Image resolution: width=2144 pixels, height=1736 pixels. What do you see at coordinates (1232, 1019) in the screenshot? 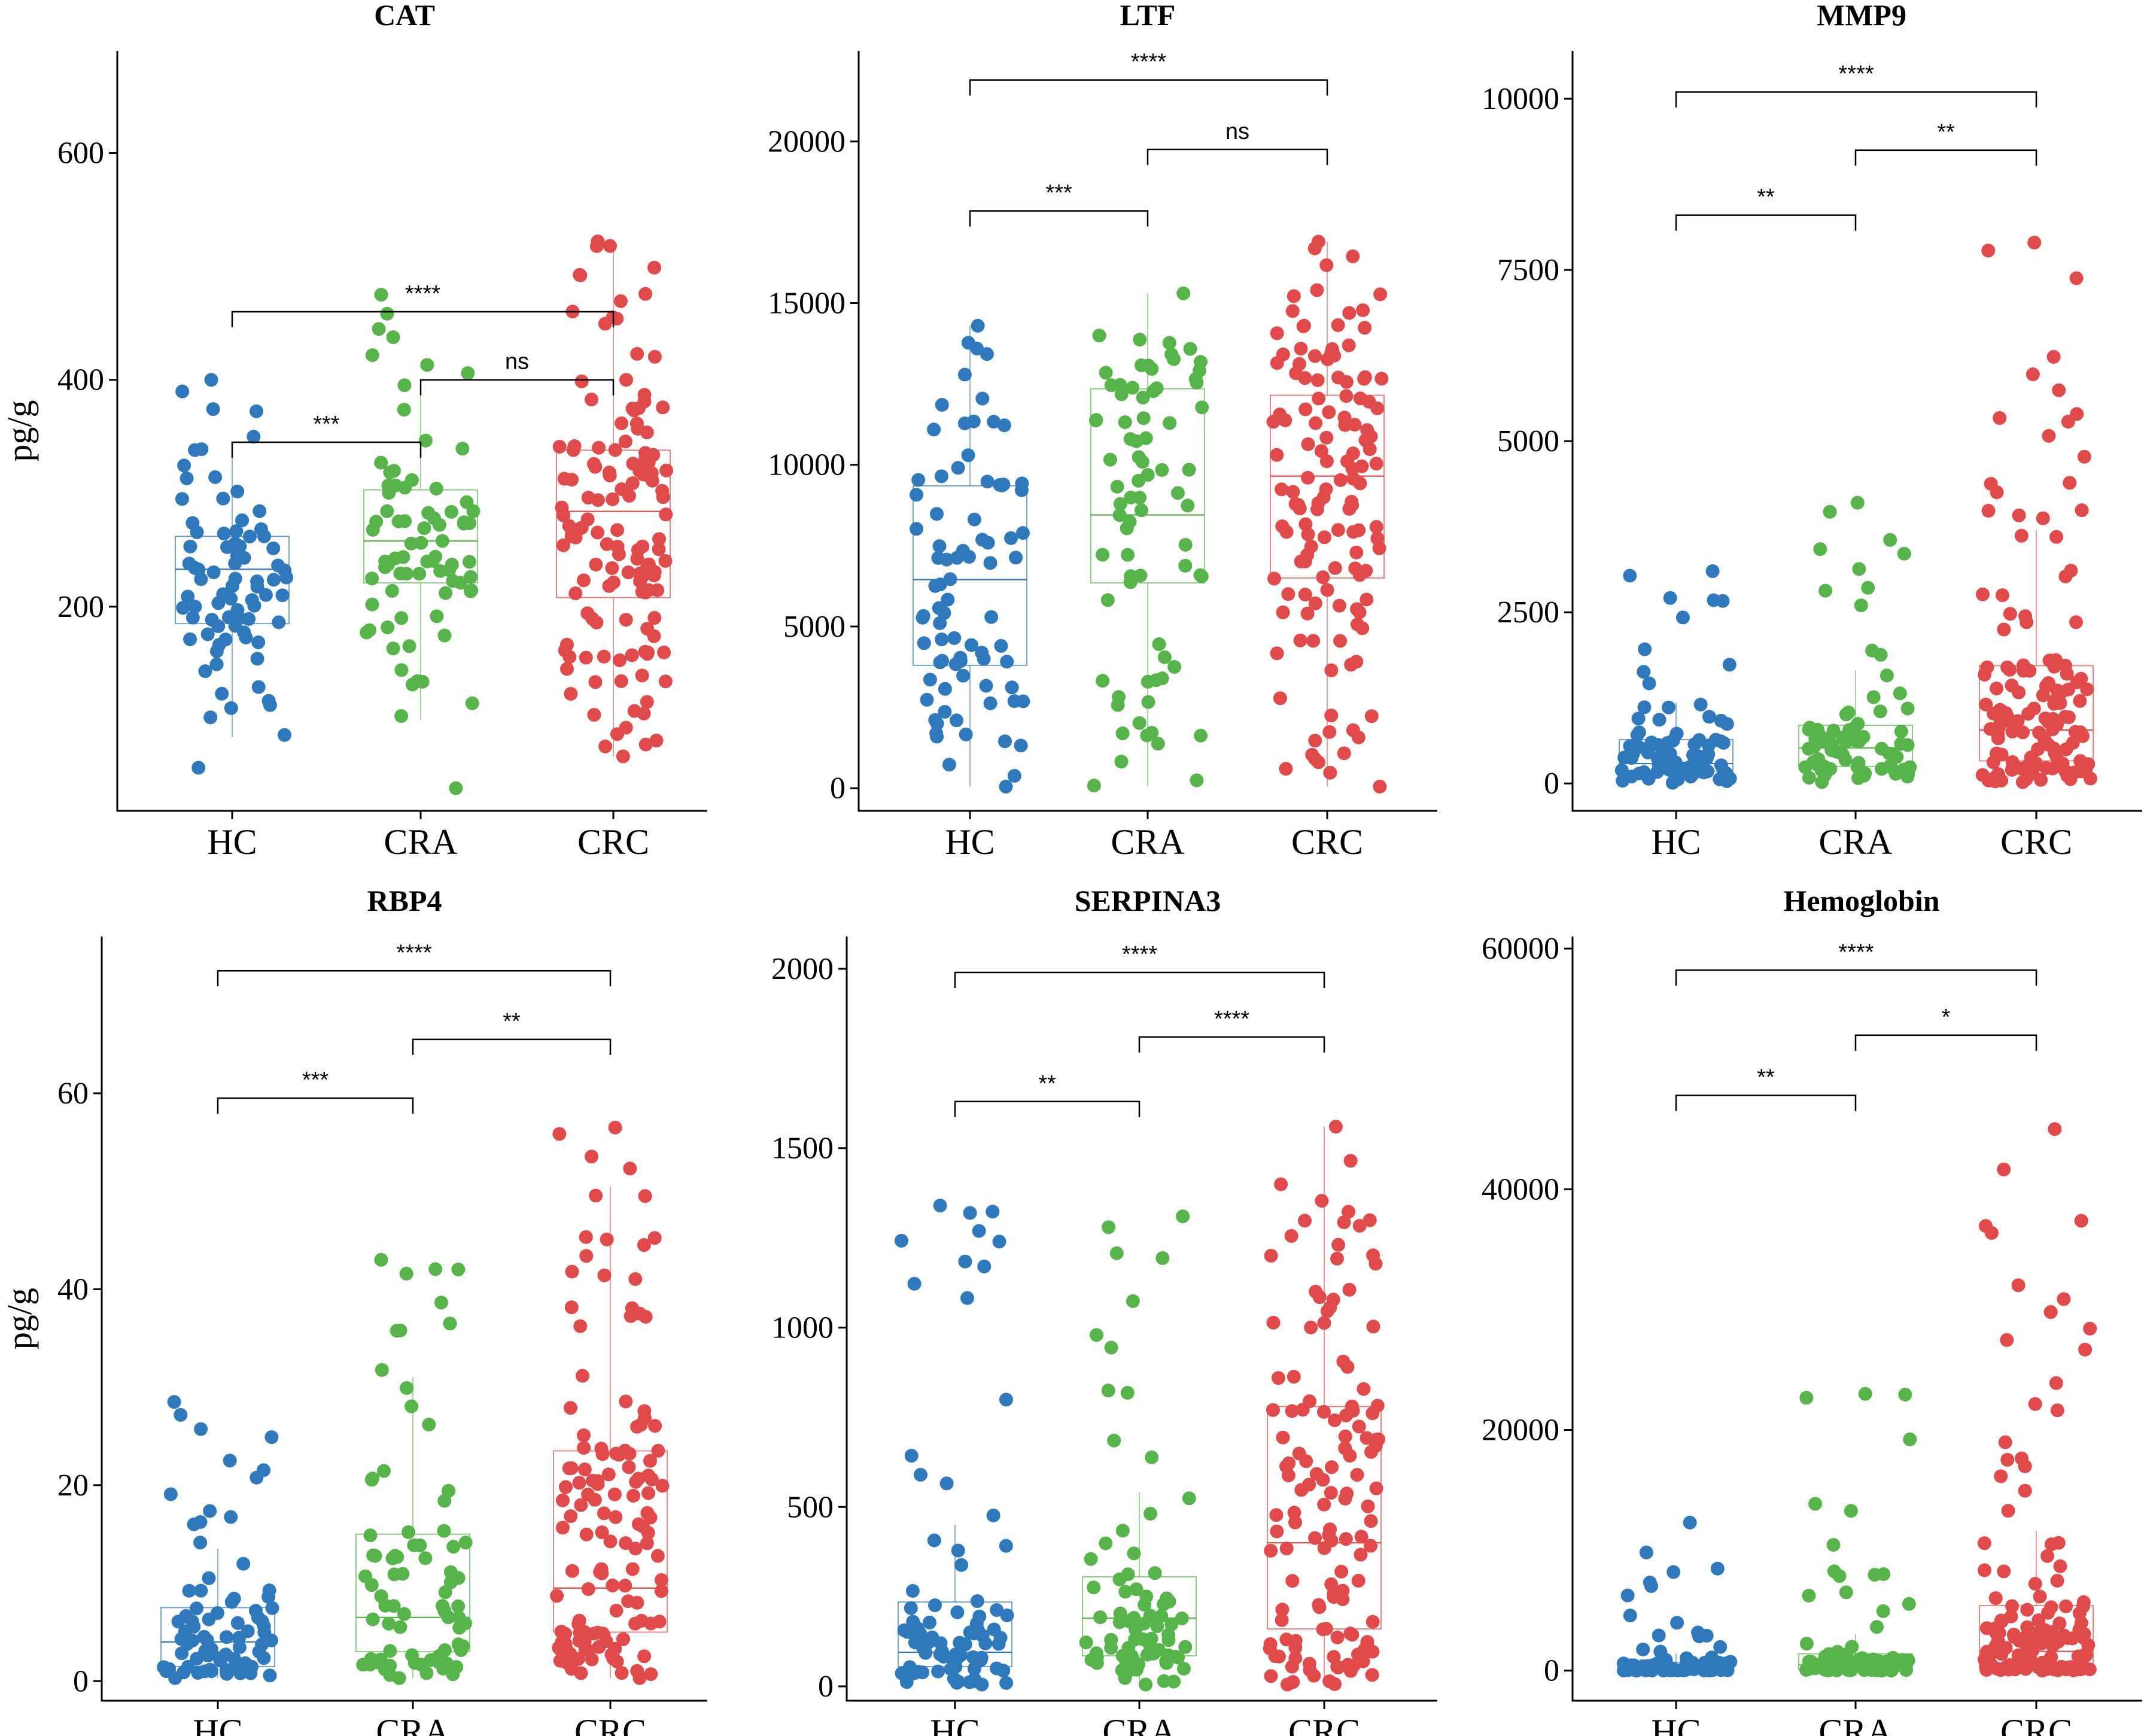
I see `significance-label: ****` at bounding box center [1232, 1019].